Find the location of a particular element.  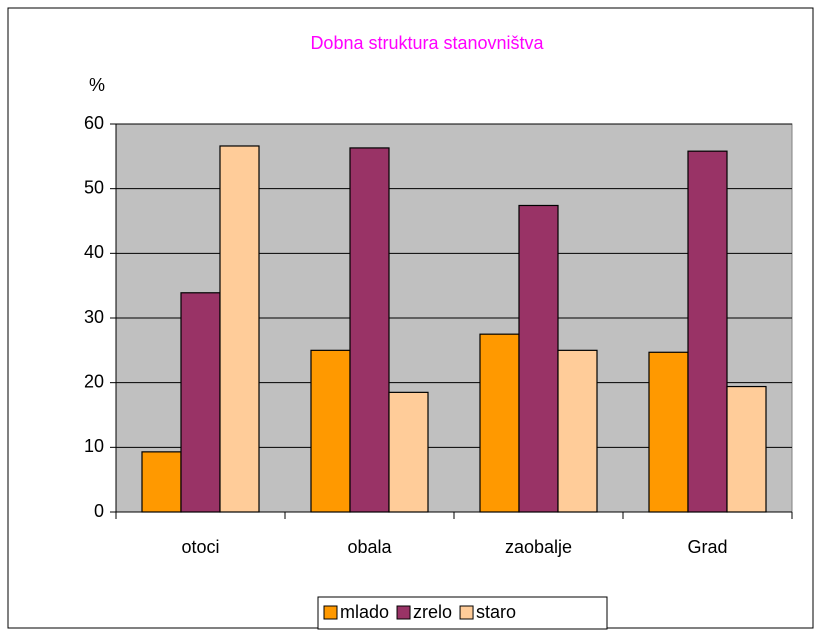

legend-label: staro is located at coordinates (496, 612).